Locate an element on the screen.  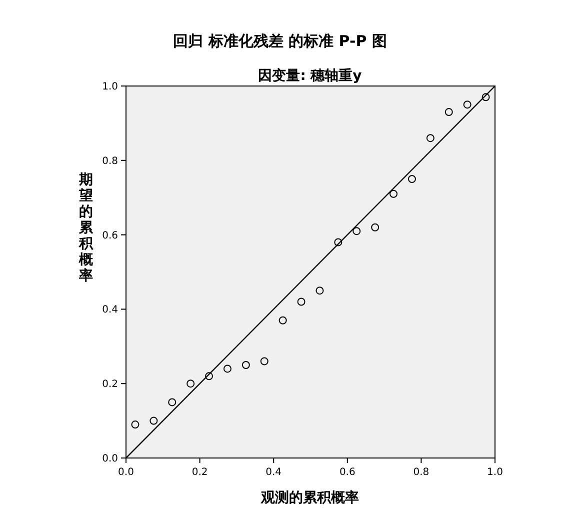
y-tick-label: 0.2 is located at coordinates (110, 384).